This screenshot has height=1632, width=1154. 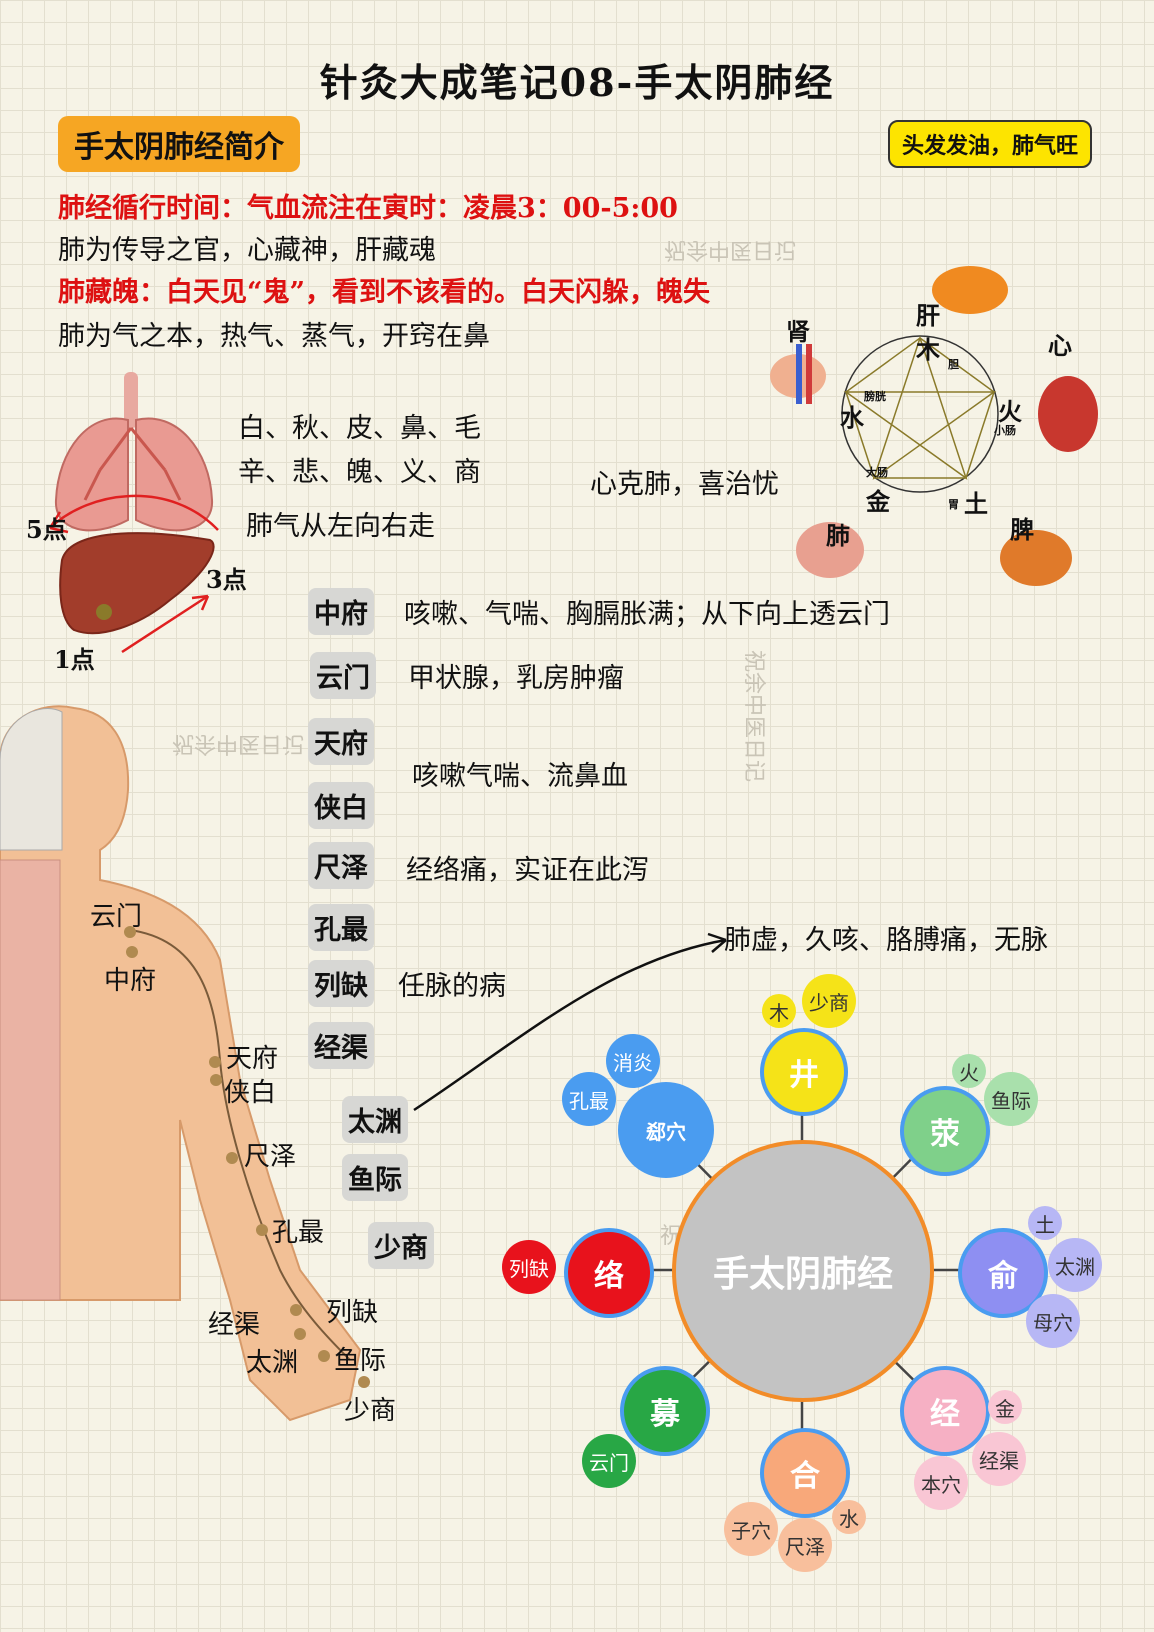 I want to click on liver-illustration, so click(x=137, y=583).